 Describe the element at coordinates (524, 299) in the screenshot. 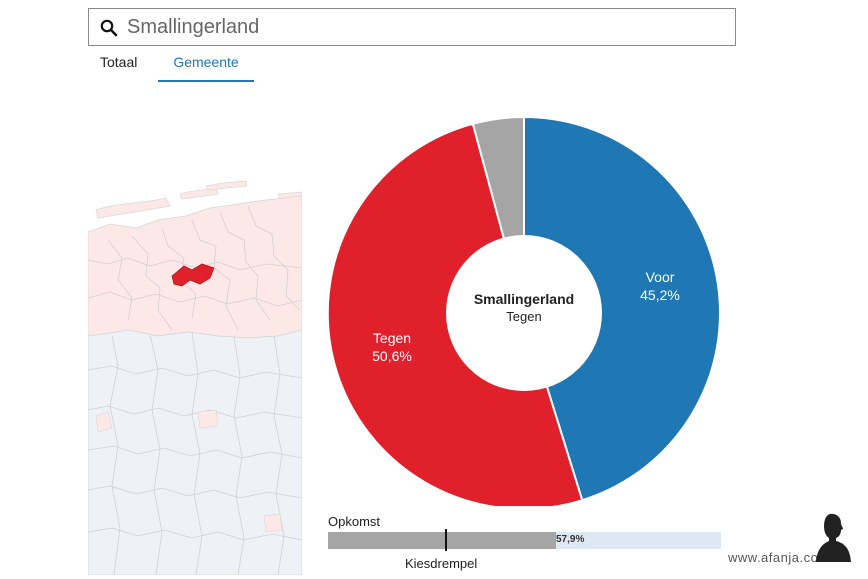

I see `chart-title: Smallingerland` at that location.